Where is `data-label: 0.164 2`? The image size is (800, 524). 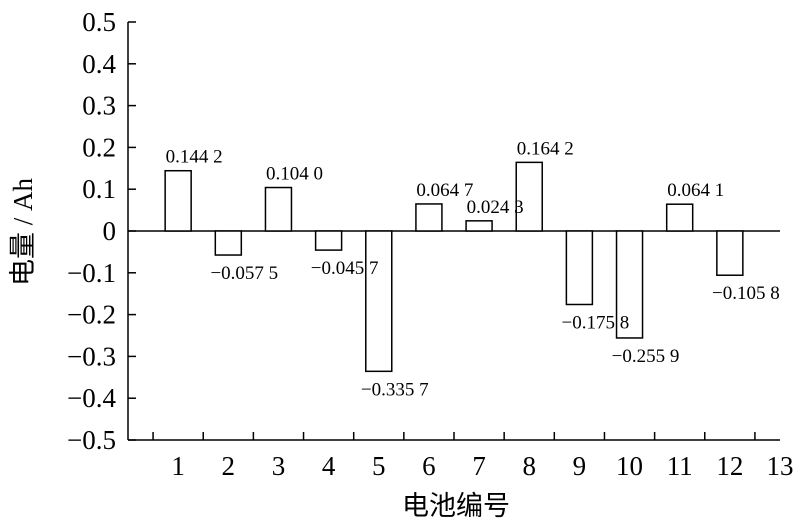
data-label: 0.164 2 is located at coordinates (545, 148).